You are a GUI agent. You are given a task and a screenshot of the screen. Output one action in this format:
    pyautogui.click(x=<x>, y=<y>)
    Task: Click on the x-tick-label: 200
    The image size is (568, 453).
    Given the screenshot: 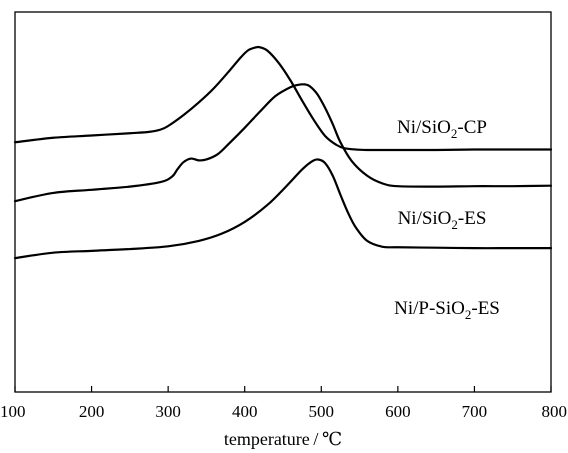 What is the action you would take?
    pyautogui.click(x=92, y=411)
    